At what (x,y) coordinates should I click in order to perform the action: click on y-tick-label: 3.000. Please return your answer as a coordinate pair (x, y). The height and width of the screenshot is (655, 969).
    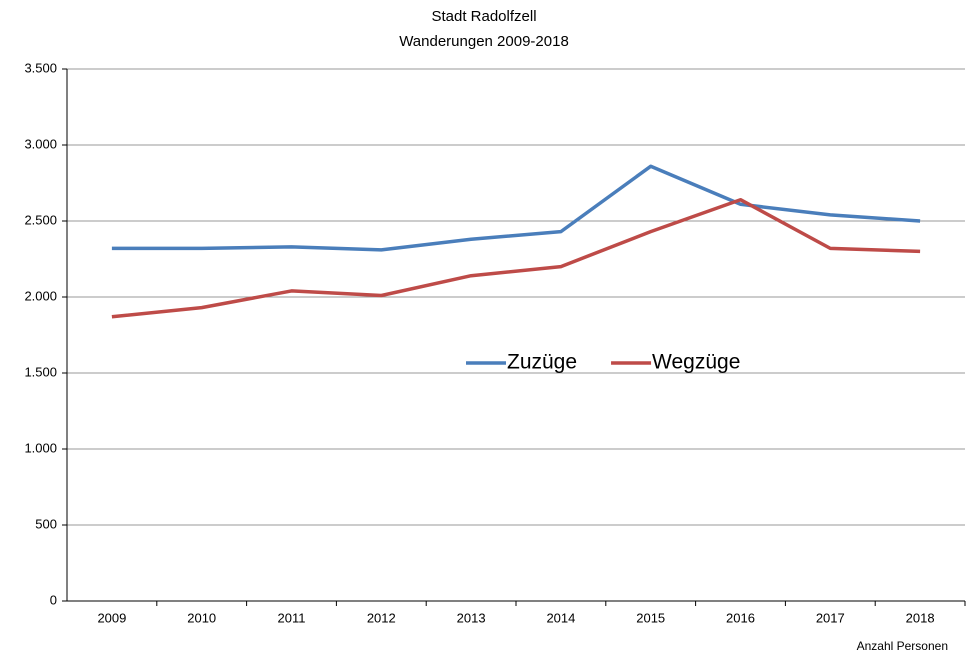
    Looking at the image, I should click on (40, 143).